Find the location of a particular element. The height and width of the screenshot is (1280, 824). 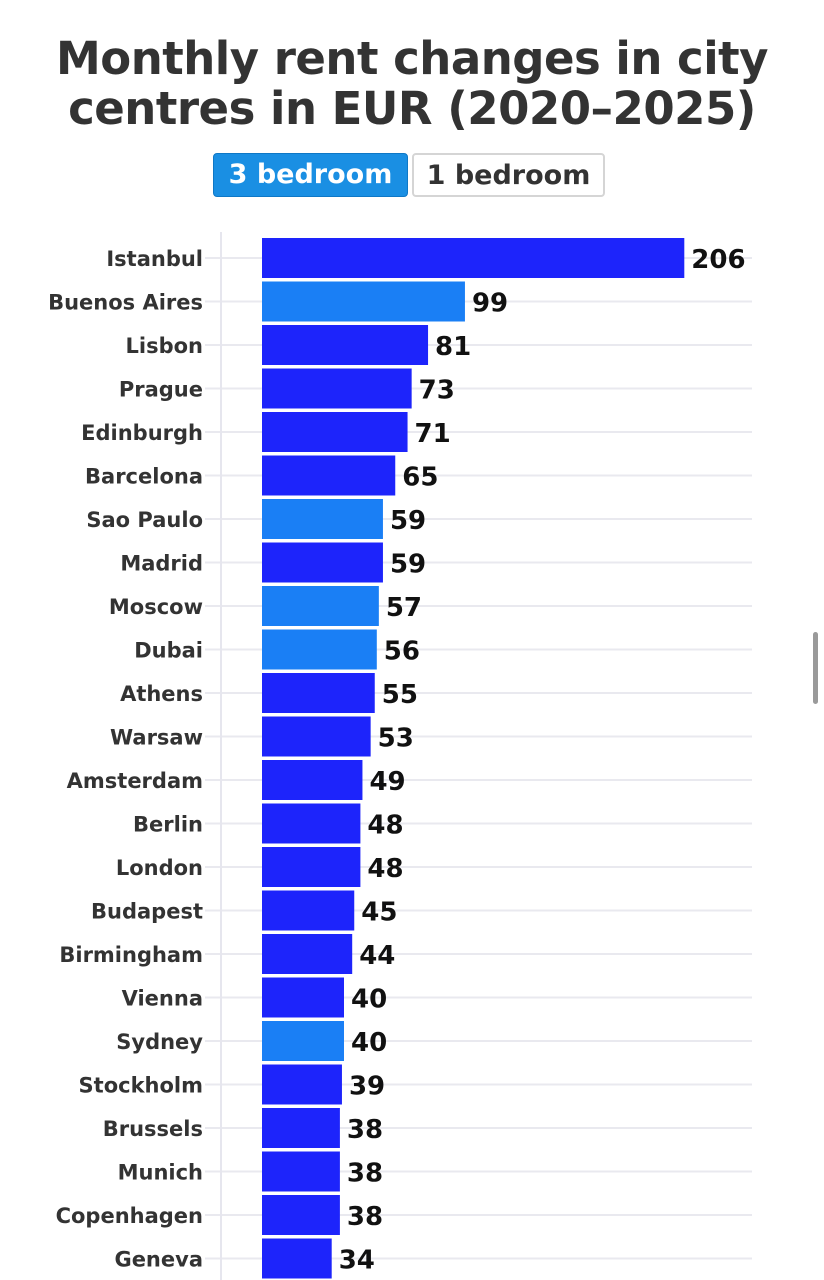

bar-buenos-aires is located at coordinates (363, 301).